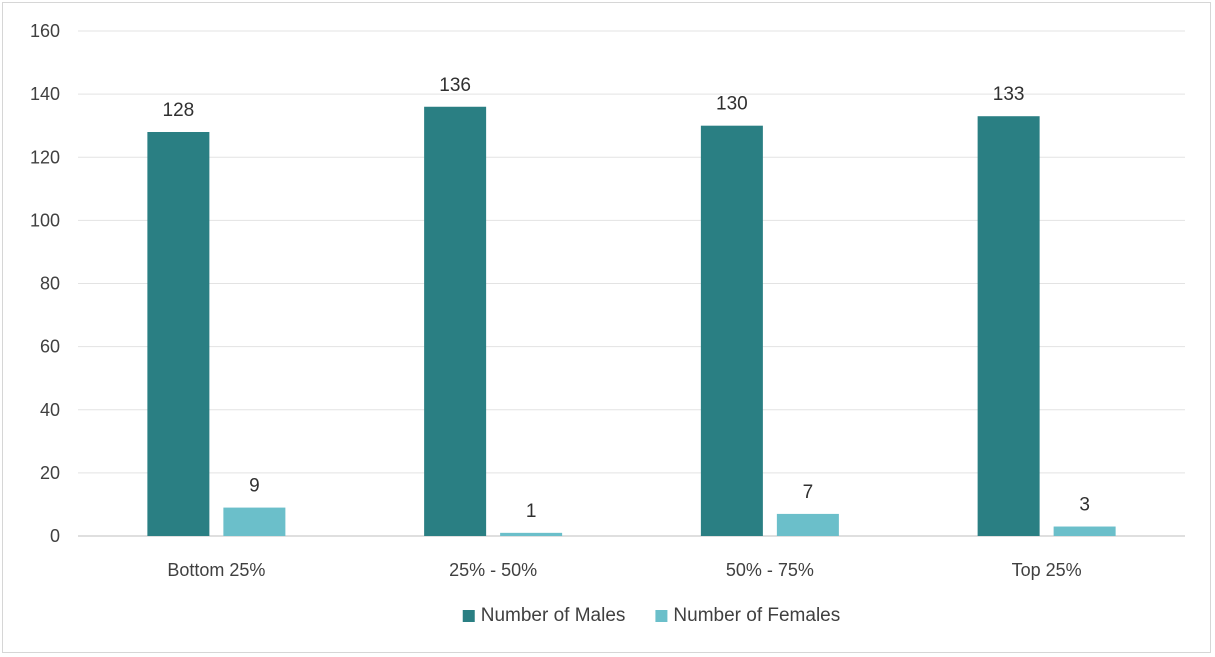  I want to click on x-axis: Bottom 25% 25% - 50% 50% - 75% Top 25%, so click(624, 570).